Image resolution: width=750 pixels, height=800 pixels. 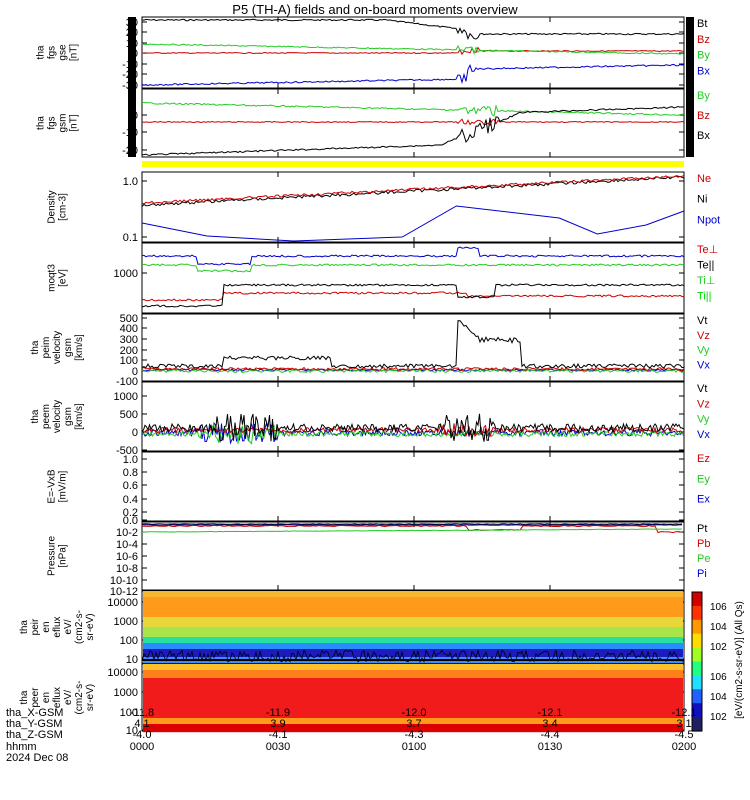 I want to click on time-tick: 0000, so click(x=142, y=746).